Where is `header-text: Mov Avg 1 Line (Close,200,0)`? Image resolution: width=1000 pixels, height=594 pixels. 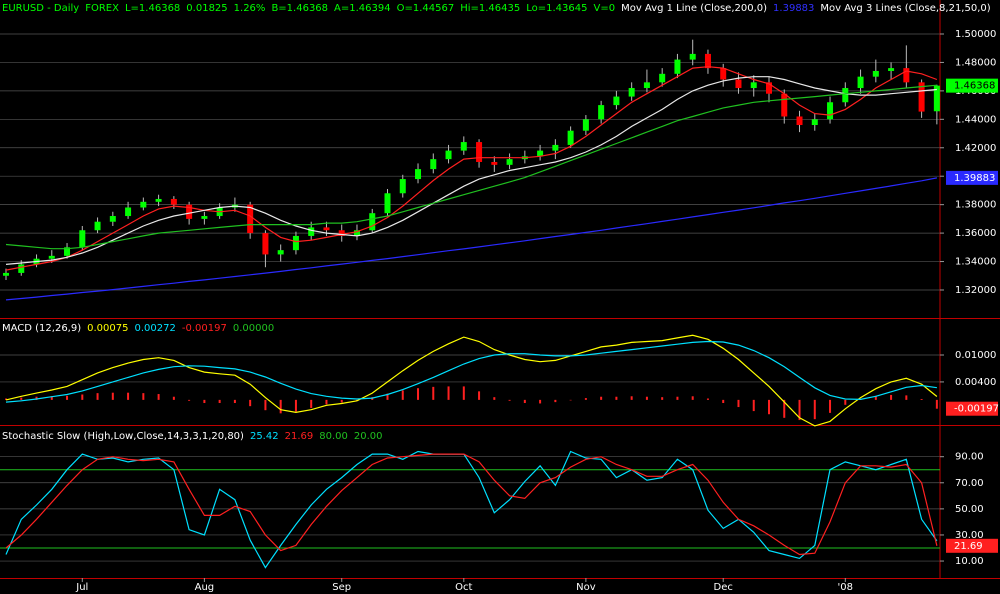
header-text: Mov Avg 1 Line (Close,200,0) is located at coordinates (694, 8).